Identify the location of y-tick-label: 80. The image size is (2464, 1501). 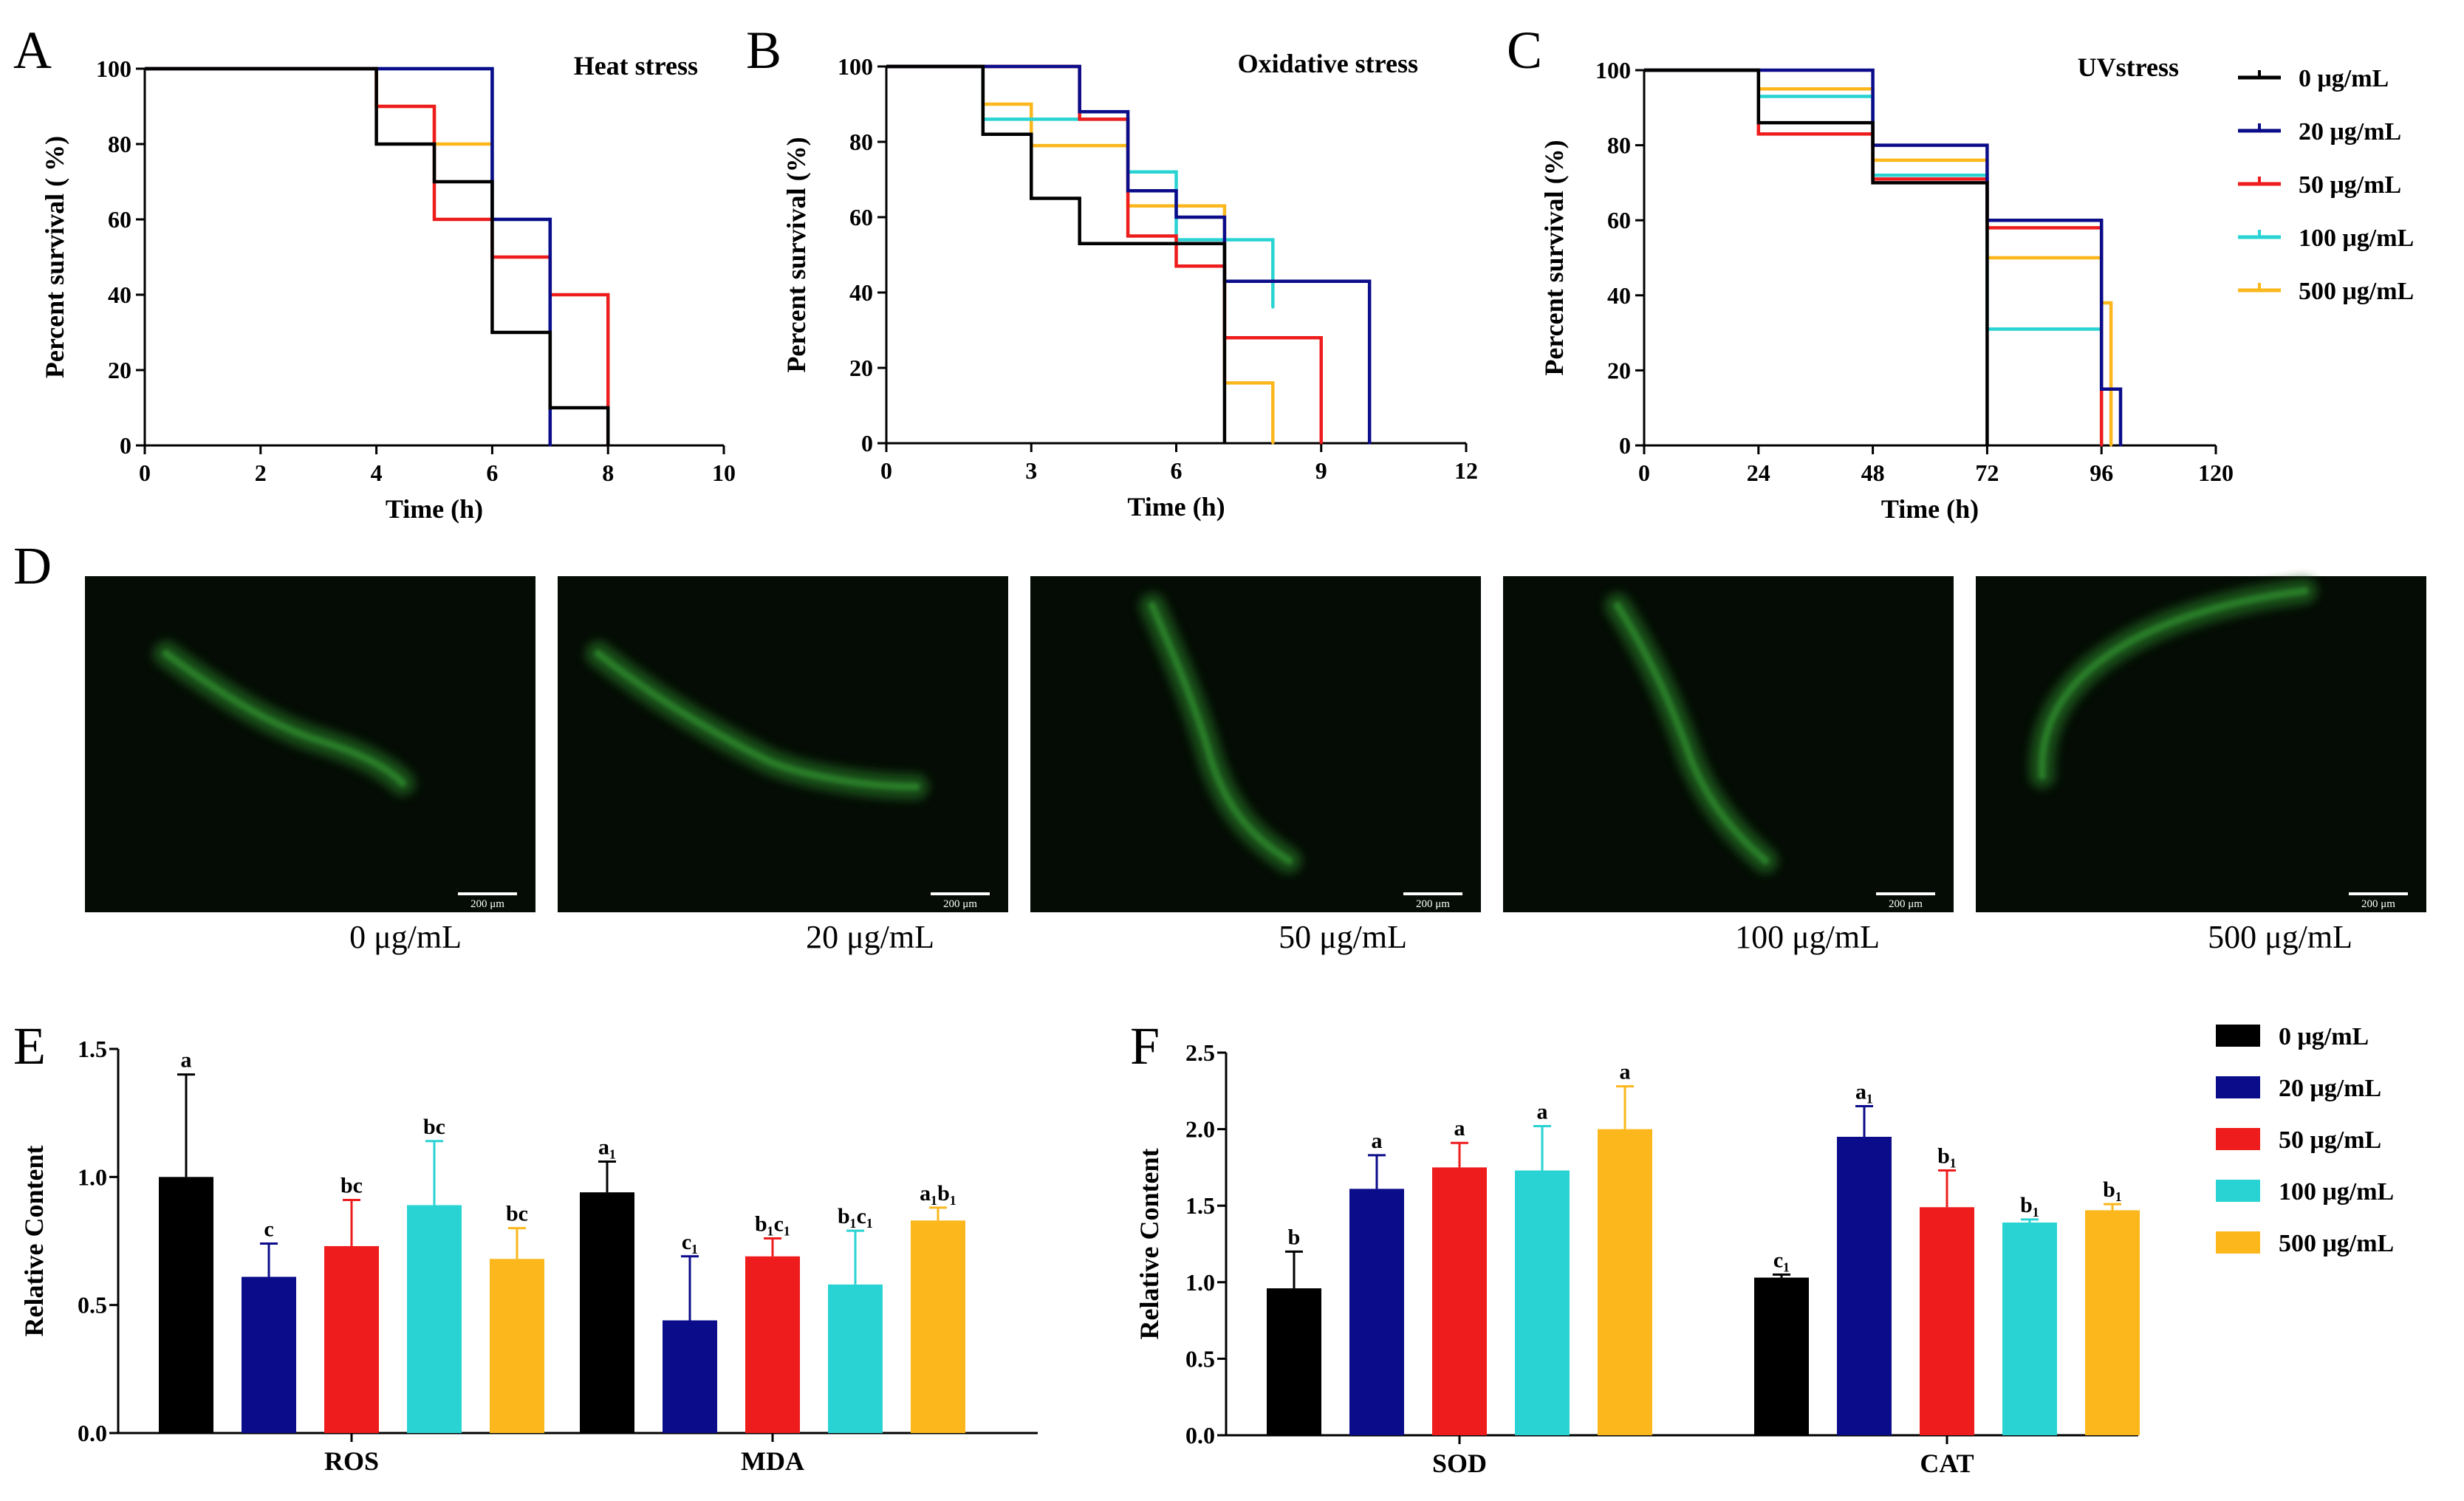
(1619, 145).